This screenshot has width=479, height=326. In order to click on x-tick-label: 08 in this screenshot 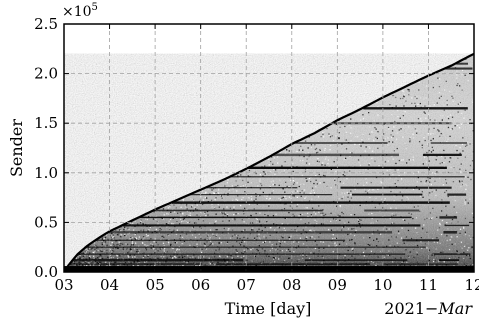, I will do `click(291, 285)`.